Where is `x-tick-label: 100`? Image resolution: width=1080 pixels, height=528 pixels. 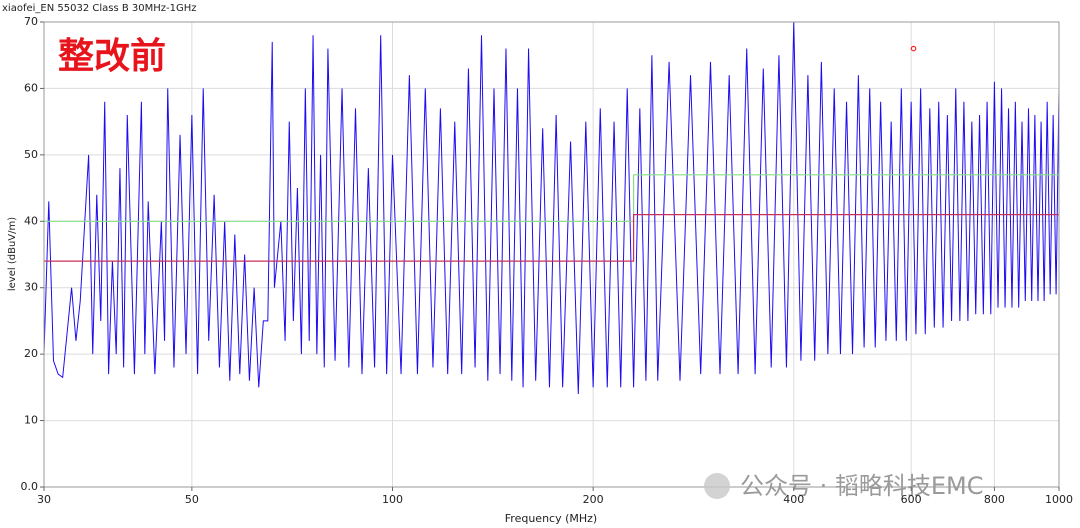 x-tick-label: 100 is located at coordinates (392, 499).